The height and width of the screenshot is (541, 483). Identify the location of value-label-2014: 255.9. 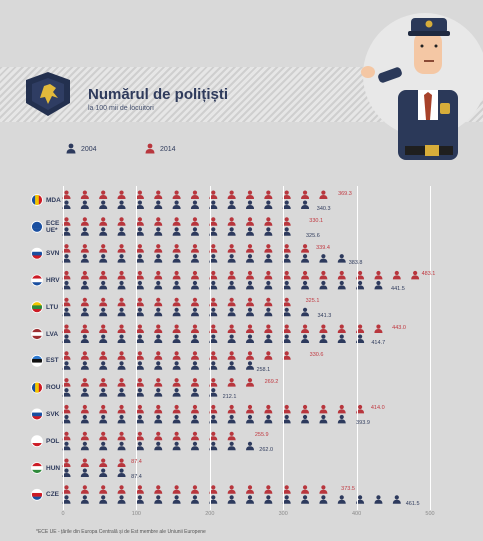
(261, 435).